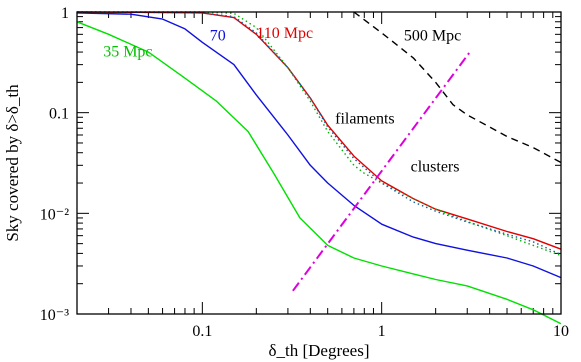 Image resolution: width=581 pixels, height=362 pixels. What do you see at coordinates (65, 13) in the screenshot?
I see `y-tick-label: 1` at bounding box center [65, 13].